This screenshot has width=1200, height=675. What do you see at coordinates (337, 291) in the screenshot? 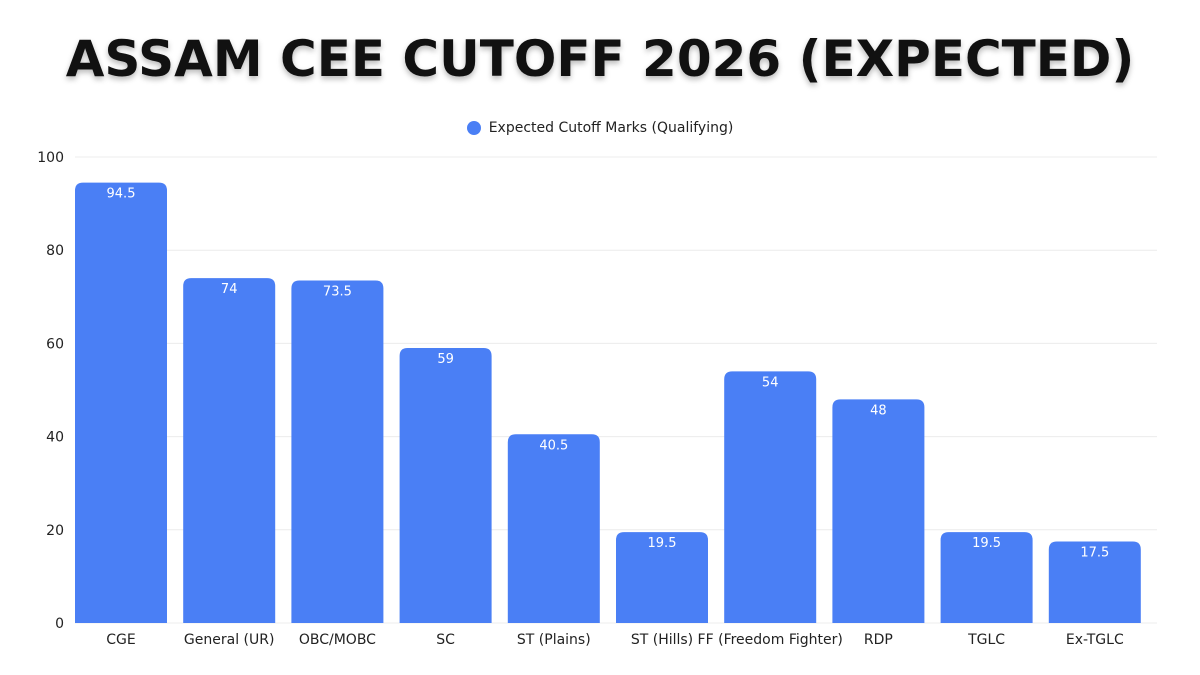
I see `bar-value-label: 73.5` at bounding box center [337, 291].